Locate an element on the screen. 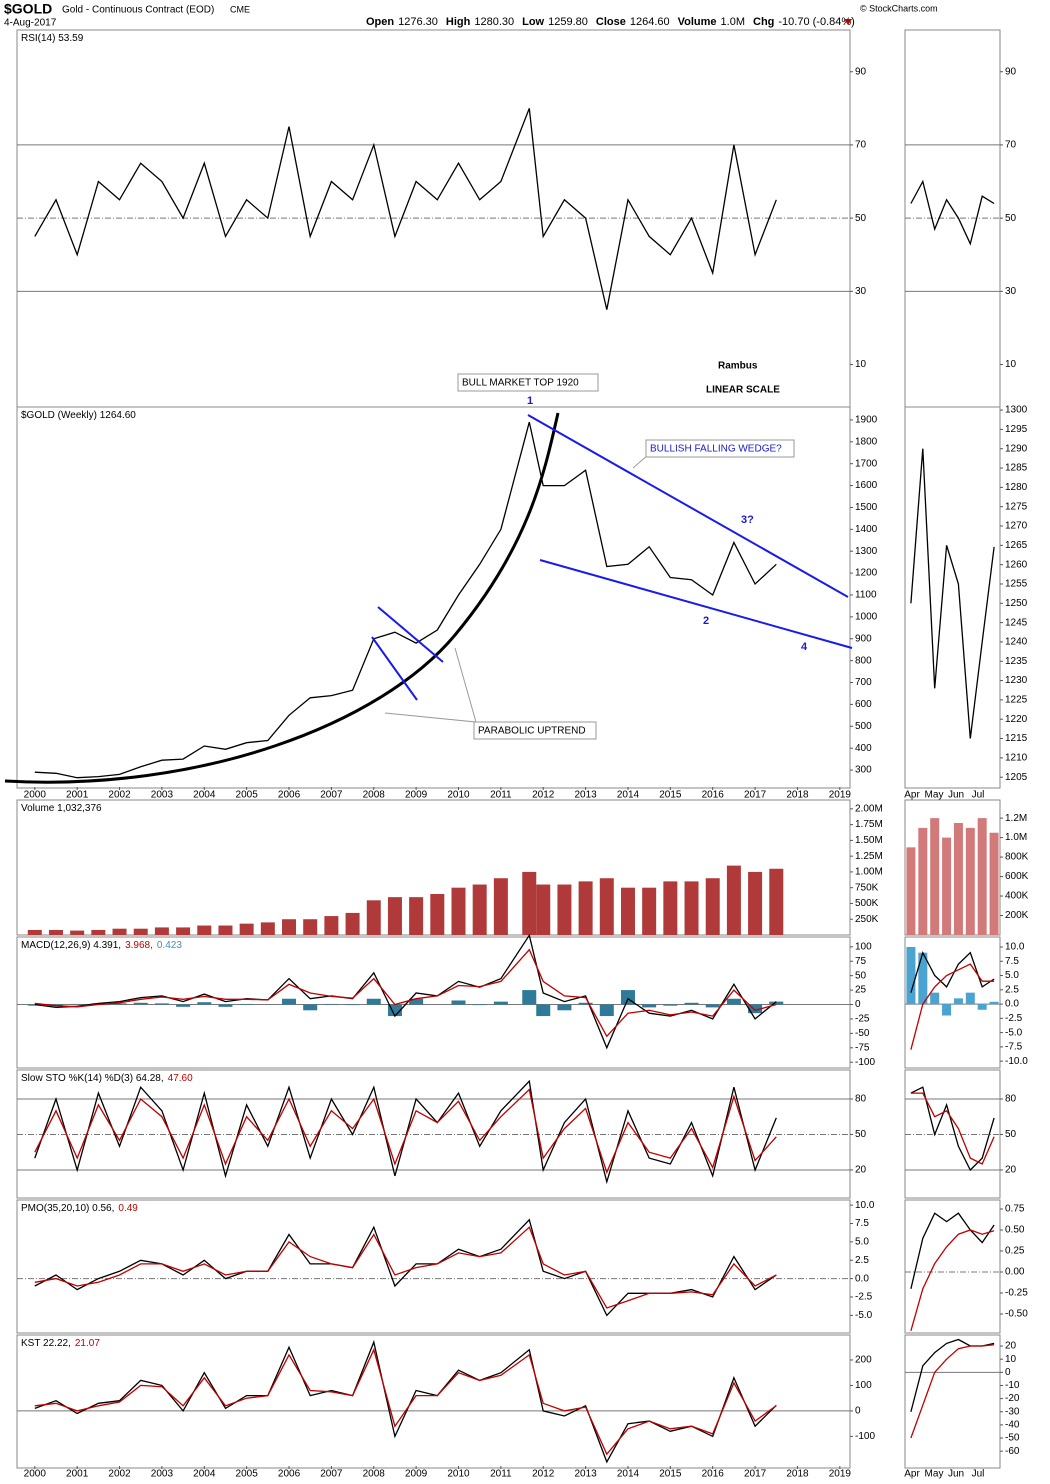  quote-label: Open is located at coordinates (380, 22).